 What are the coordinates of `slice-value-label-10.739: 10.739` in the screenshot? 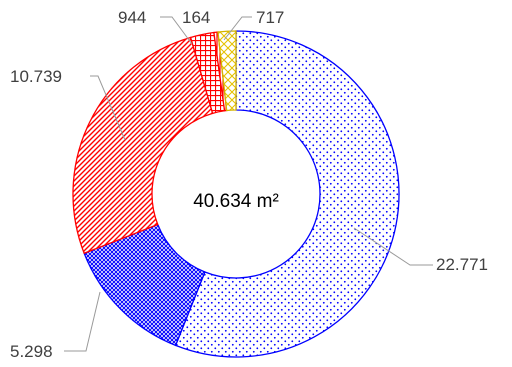 It's located at (36, 76).